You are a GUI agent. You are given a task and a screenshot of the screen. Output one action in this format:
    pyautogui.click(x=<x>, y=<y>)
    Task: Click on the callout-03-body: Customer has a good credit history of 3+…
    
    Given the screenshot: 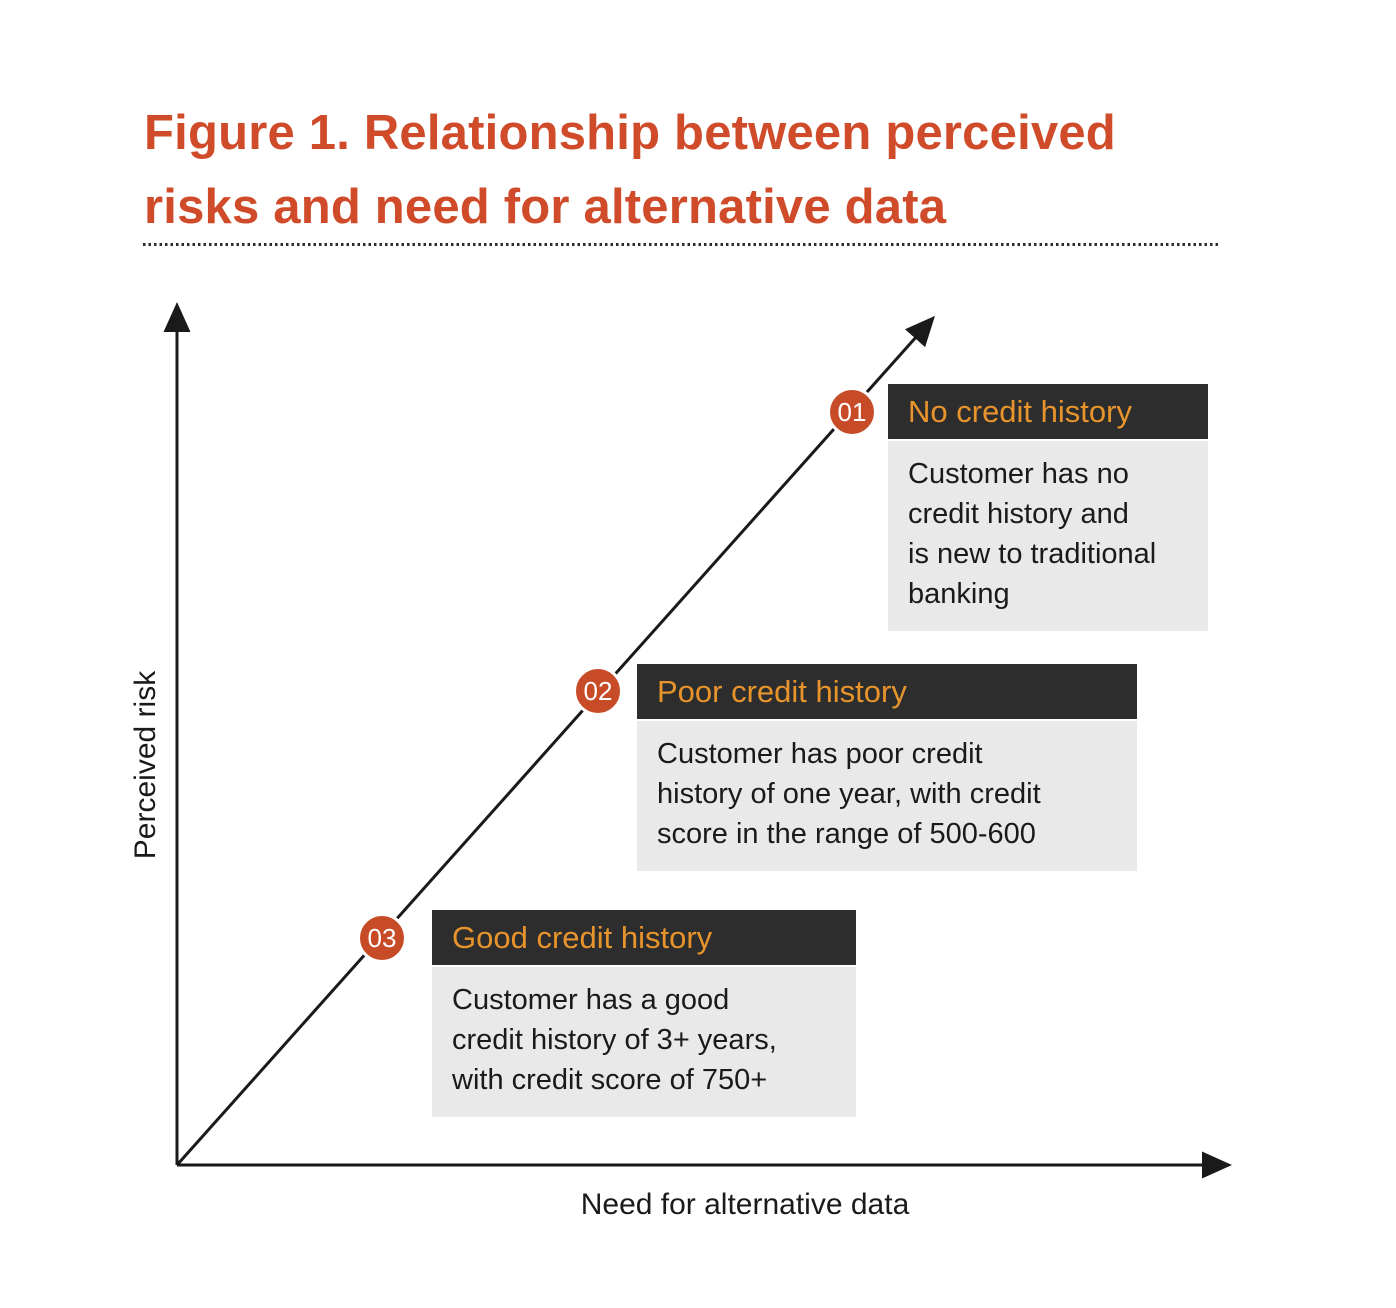 What is the action you would take?
    pyautogui.click(x=644, y=1042)
    